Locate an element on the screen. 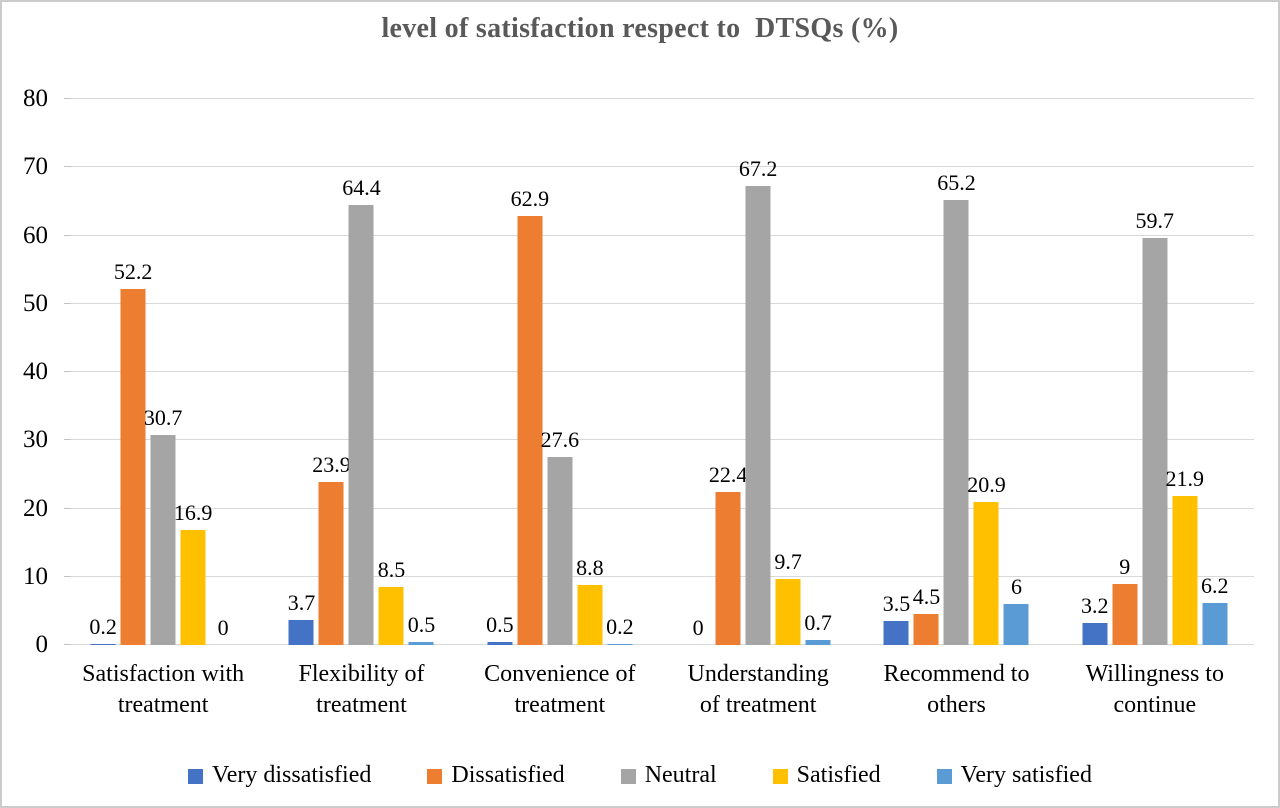 Image resolution: width=1280 pixels, height=808 pixels. y-tick-label: 10 is located at coordinates (35, 576).